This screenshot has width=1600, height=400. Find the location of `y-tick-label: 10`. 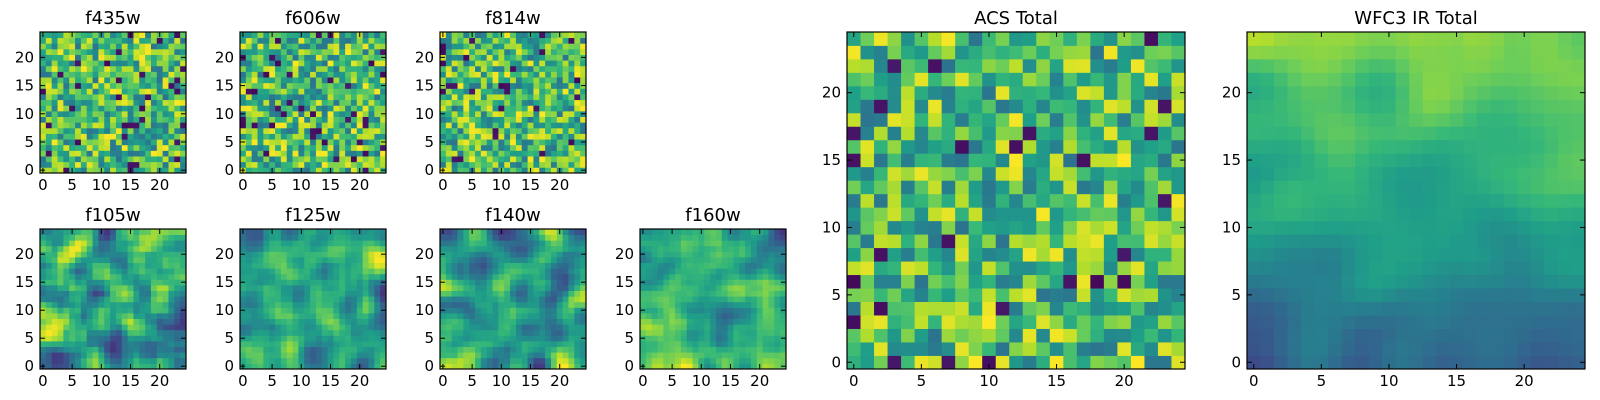

y-tick-label: 10 is located at coordinates (24, 310).